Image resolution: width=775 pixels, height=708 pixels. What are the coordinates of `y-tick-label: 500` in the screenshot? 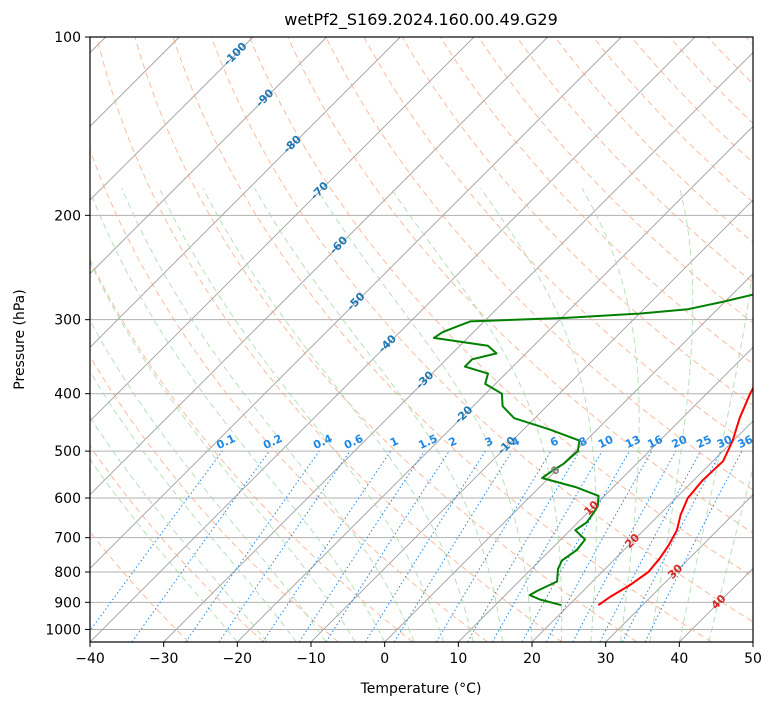 It's located at (67, 452).